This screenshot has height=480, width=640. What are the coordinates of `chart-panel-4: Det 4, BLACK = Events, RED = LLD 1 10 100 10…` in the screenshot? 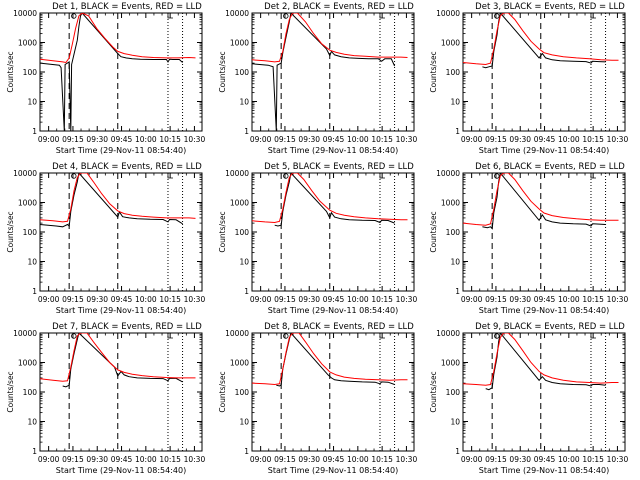 It's located at (105, 238).